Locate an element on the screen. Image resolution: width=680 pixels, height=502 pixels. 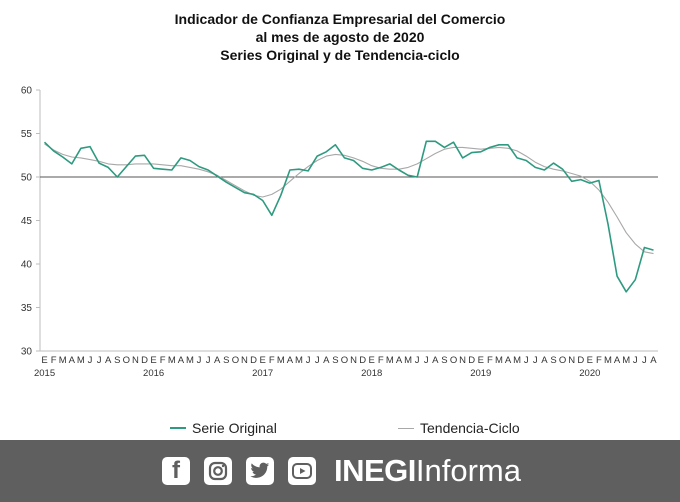
title-line-2: al mes de agosto de 2020 is located at coordinates (340, 37).